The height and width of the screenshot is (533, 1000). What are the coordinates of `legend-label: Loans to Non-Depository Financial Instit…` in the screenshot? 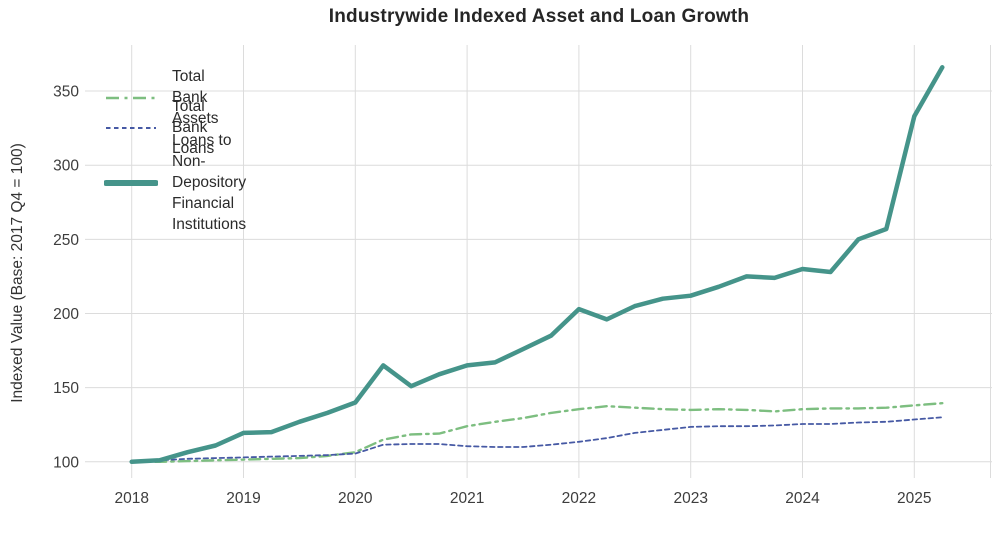 It's located at (209, 182).